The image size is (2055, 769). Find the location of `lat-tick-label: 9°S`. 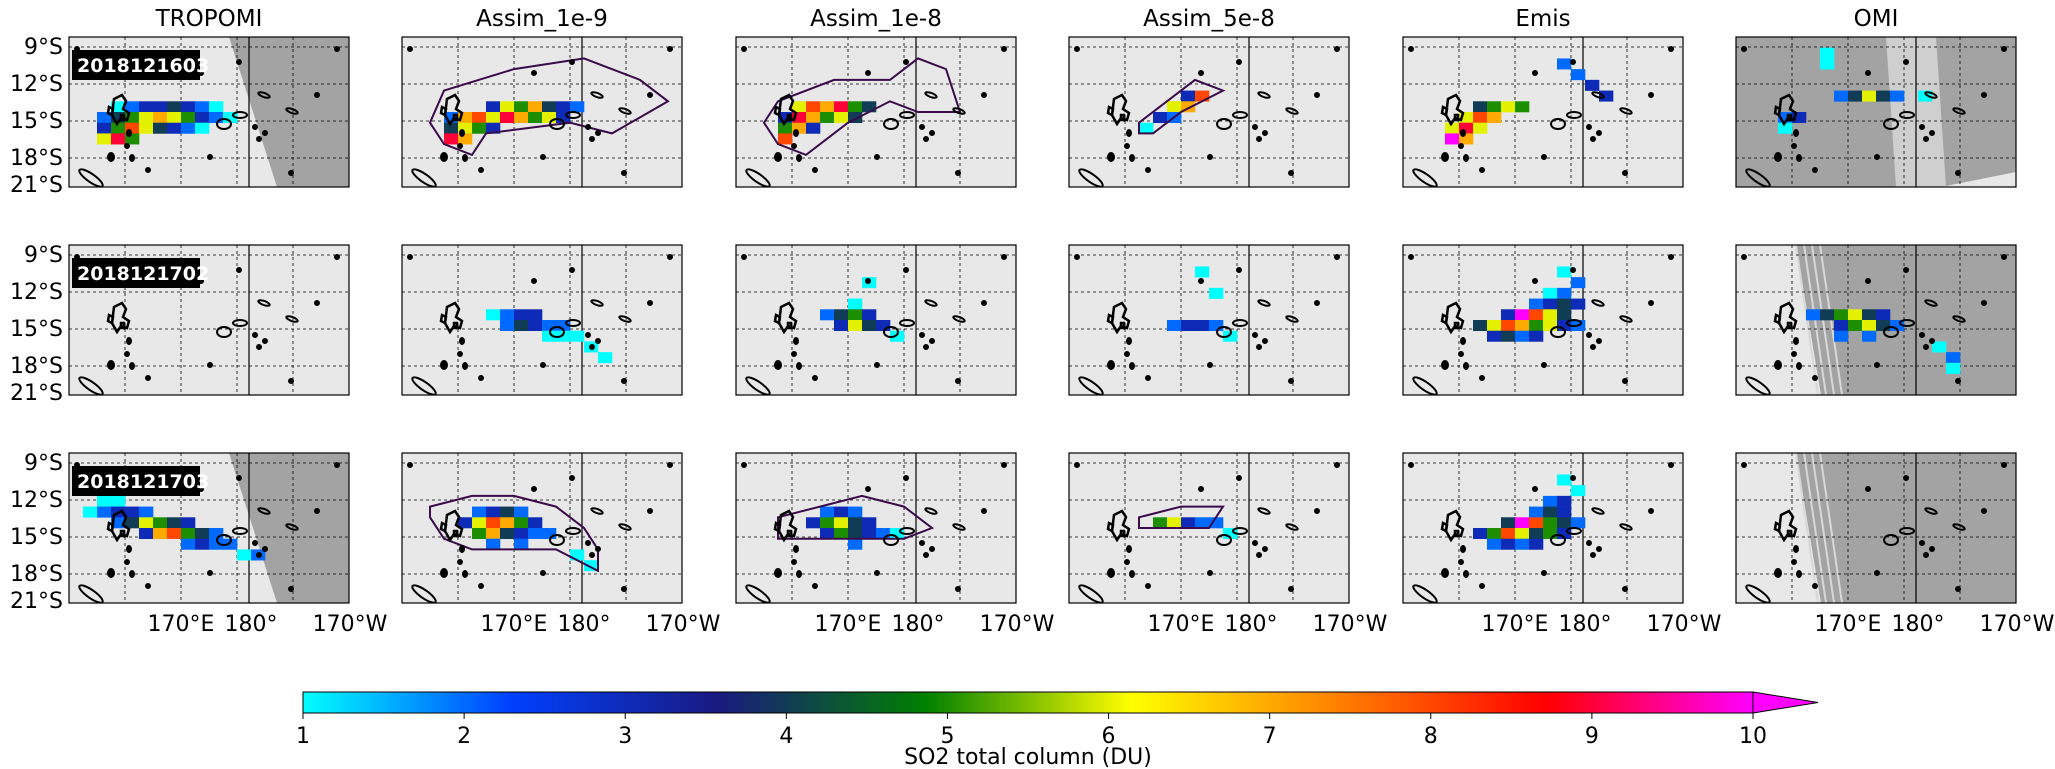

lat-tick-label: 9°S is located at coordinates (43, 463).